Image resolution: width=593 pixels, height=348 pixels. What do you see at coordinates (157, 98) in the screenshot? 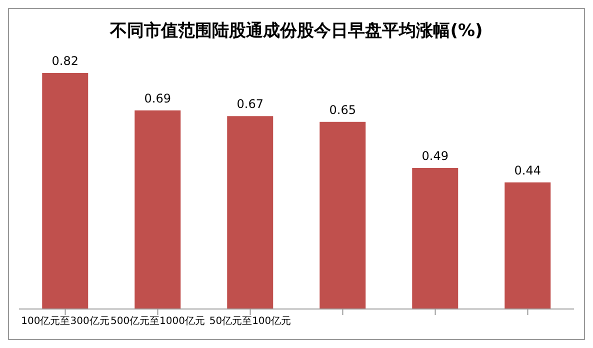
I see `data-label: 0.69` at bounding box center [157, 98].